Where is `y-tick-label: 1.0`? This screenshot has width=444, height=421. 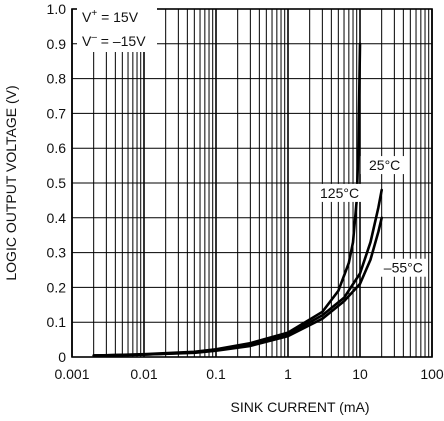
y-tick-label: 1.0 is located at coordinates (57, 9).